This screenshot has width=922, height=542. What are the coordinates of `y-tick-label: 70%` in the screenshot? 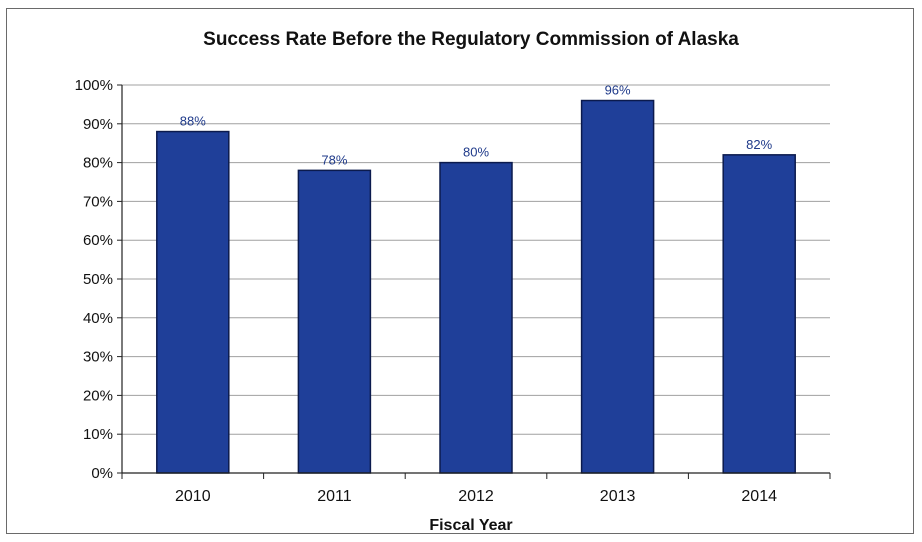 It's located at (98, 201).